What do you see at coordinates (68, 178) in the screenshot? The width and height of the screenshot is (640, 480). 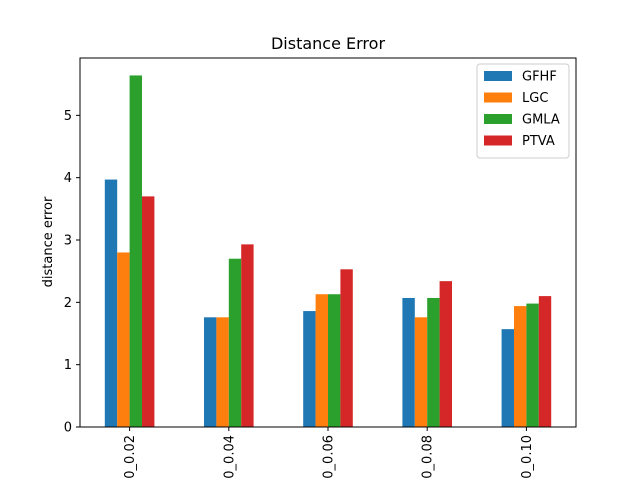 I see `y-tick-label: 4` at bounding box center [68, 178].